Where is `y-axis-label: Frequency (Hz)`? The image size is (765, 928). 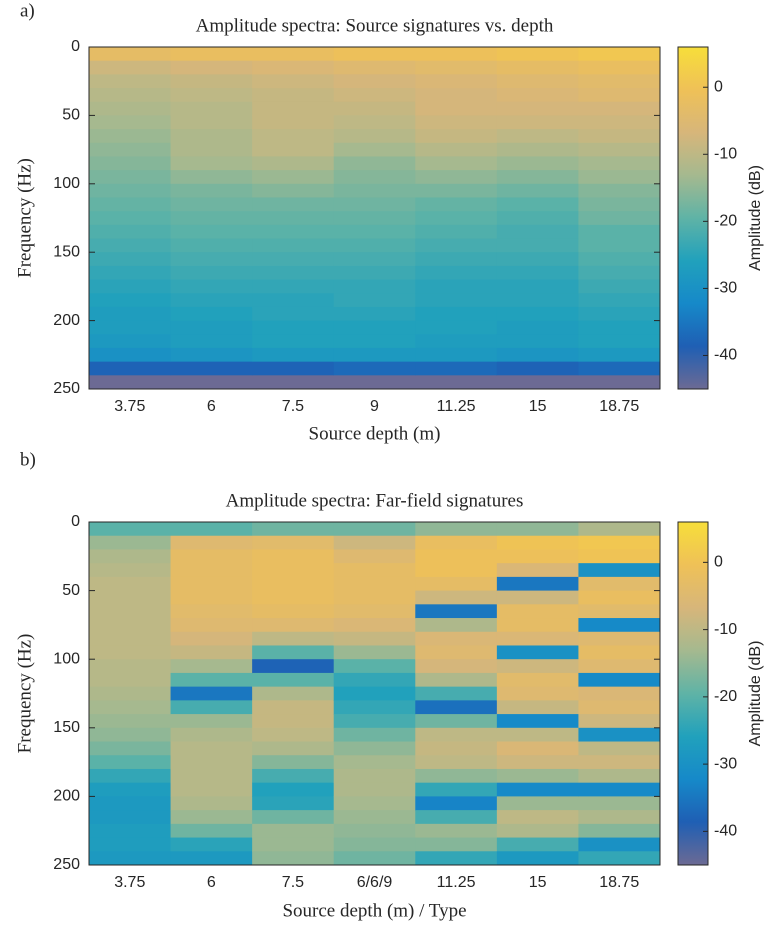
y-axis-label: Frequency (Hz) is located at coordinates (24, 218).